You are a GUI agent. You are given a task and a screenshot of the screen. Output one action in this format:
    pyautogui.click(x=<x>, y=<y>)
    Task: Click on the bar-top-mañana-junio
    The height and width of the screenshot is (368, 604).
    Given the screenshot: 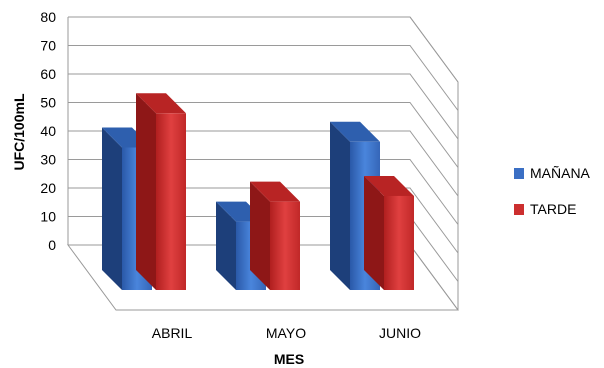 What is the action you would take?
    pyautogui.click(x=355, y=131)
    